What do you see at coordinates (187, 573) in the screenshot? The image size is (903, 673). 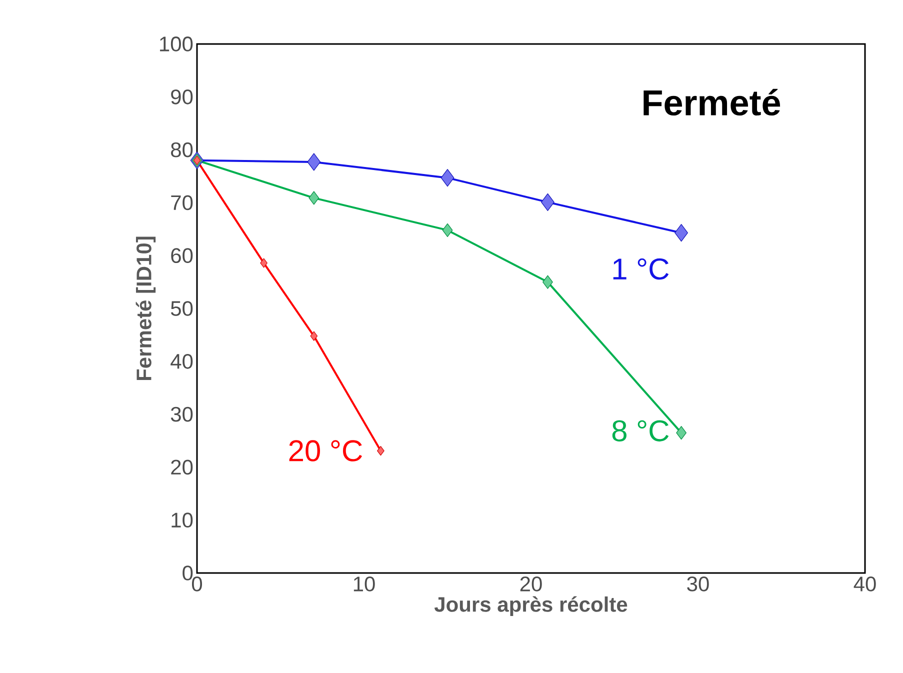 I see `y-tick-label: 0` at bounding box center [187, 573].